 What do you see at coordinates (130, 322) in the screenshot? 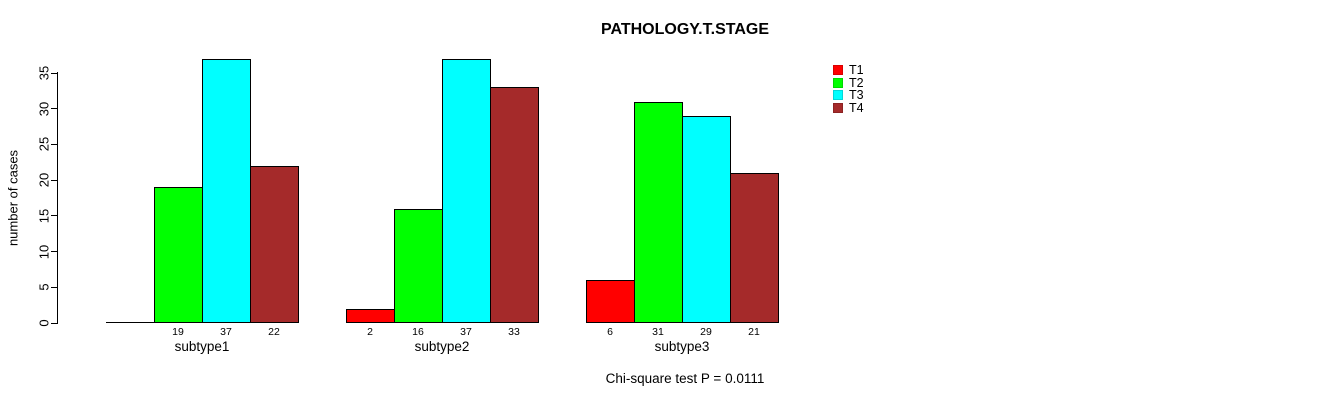
I see `bar-subtype1-T1` at bounding box center [130, 322].